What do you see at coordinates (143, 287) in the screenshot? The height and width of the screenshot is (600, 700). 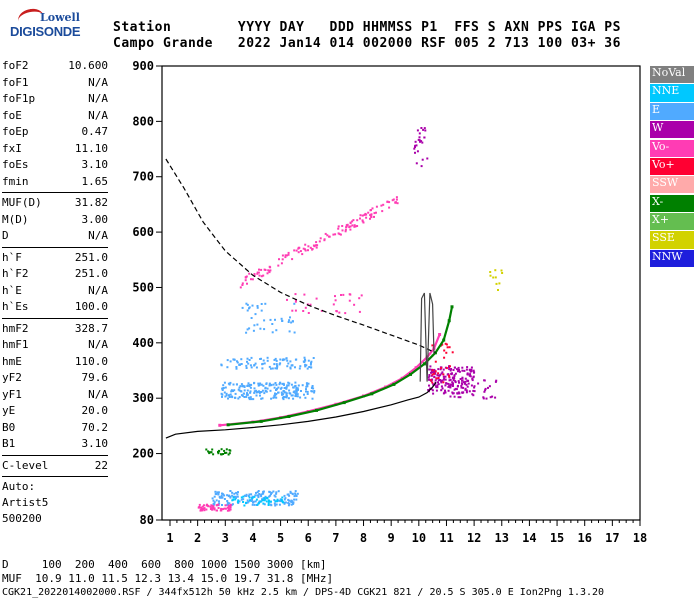 I see `y-tick-label: 500` at bounding box center [143, 287].